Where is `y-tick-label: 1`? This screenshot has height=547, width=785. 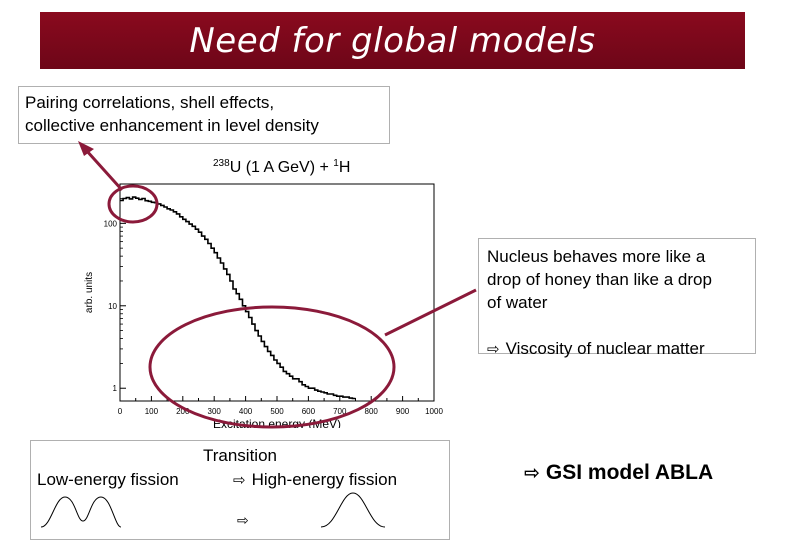 y-tick-label: 1 is located at coordinates (115, 388).